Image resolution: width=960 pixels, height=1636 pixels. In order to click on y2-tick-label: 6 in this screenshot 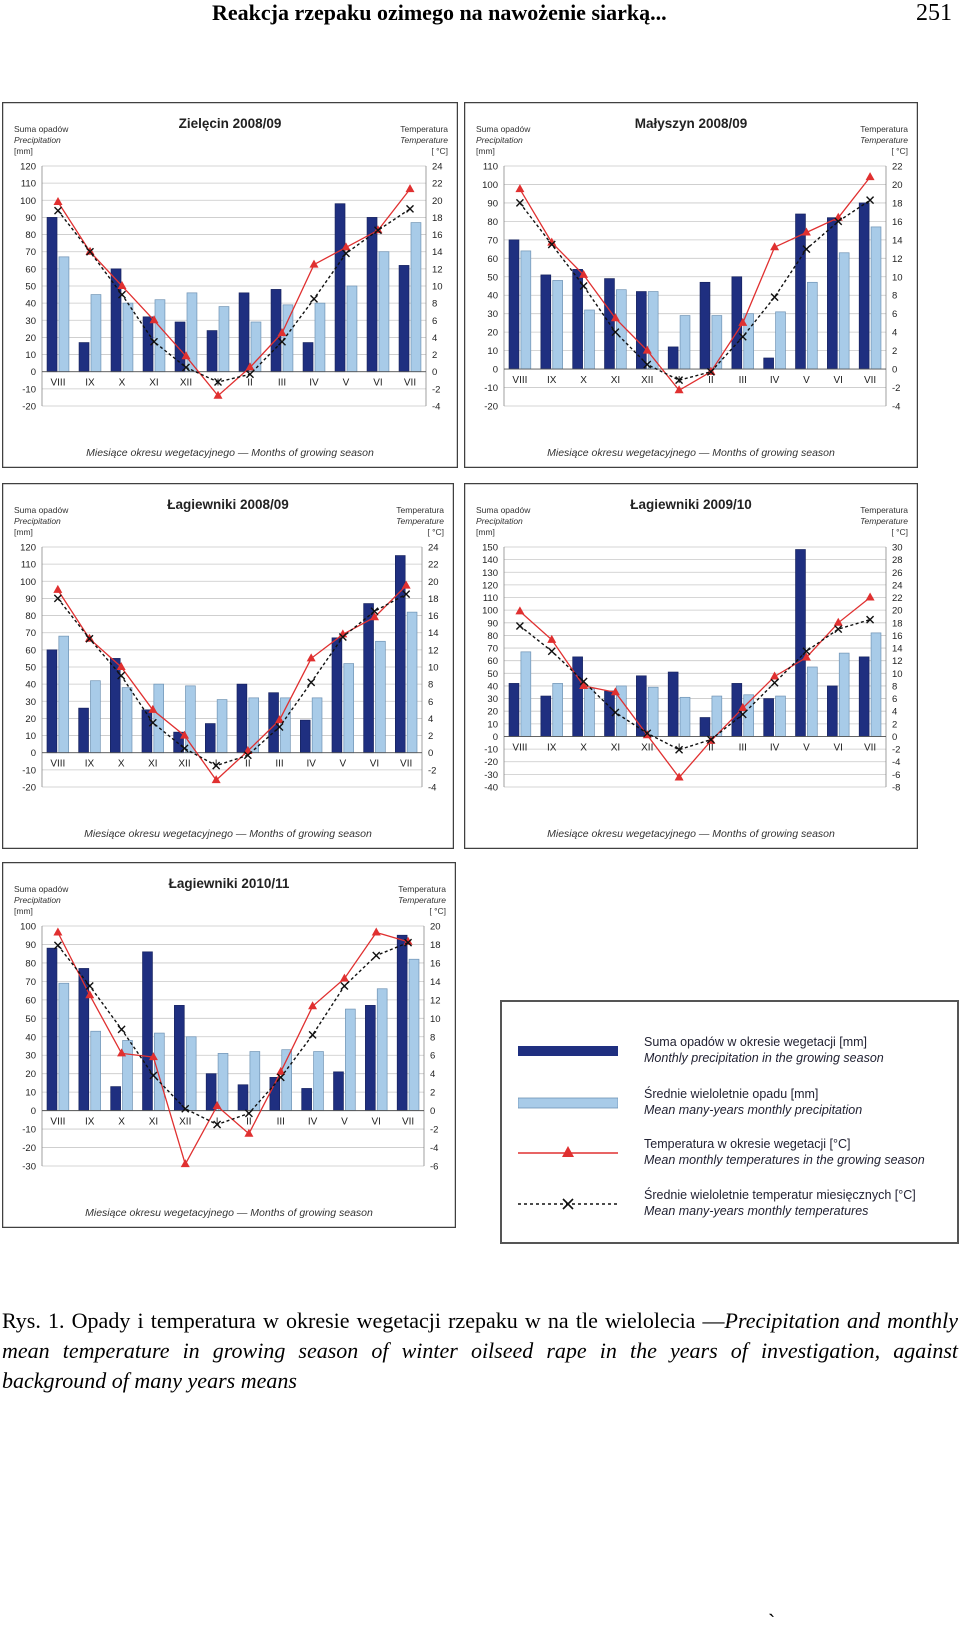, I will do `click(434, 321)`.